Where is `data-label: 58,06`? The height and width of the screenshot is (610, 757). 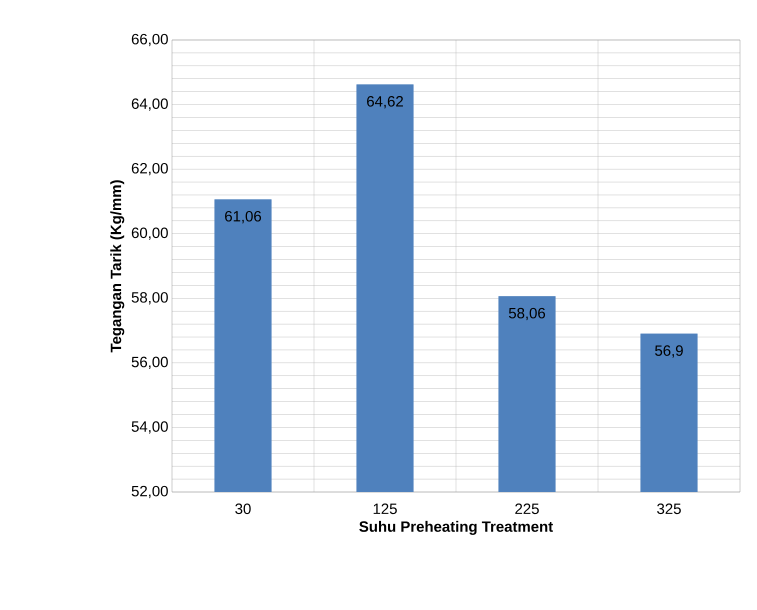
data-label: 58,06 is located at coordinates (527, 314).